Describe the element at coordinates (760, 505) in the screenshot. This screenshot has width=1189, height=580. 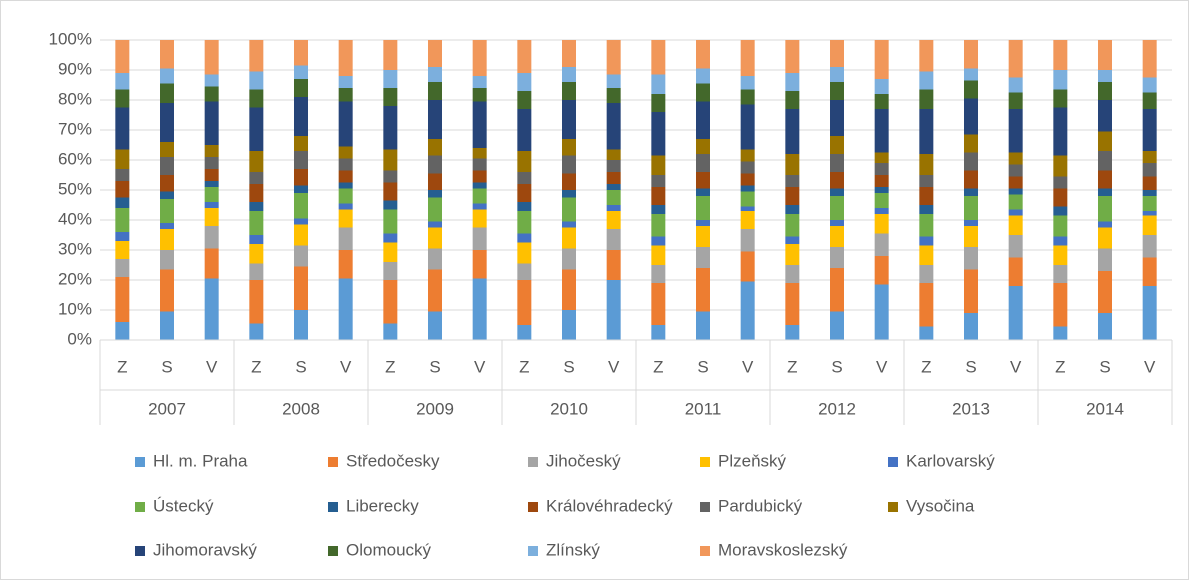
I see `legend-label: Pardubický` at that location.